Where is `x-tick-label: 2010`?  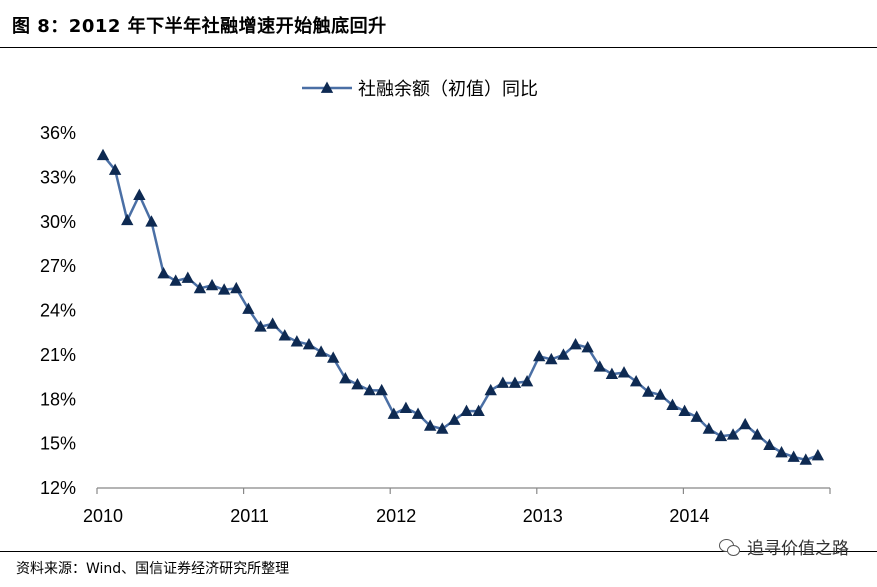 x-tick-label: 2010 is located at coordinates (103, 516).